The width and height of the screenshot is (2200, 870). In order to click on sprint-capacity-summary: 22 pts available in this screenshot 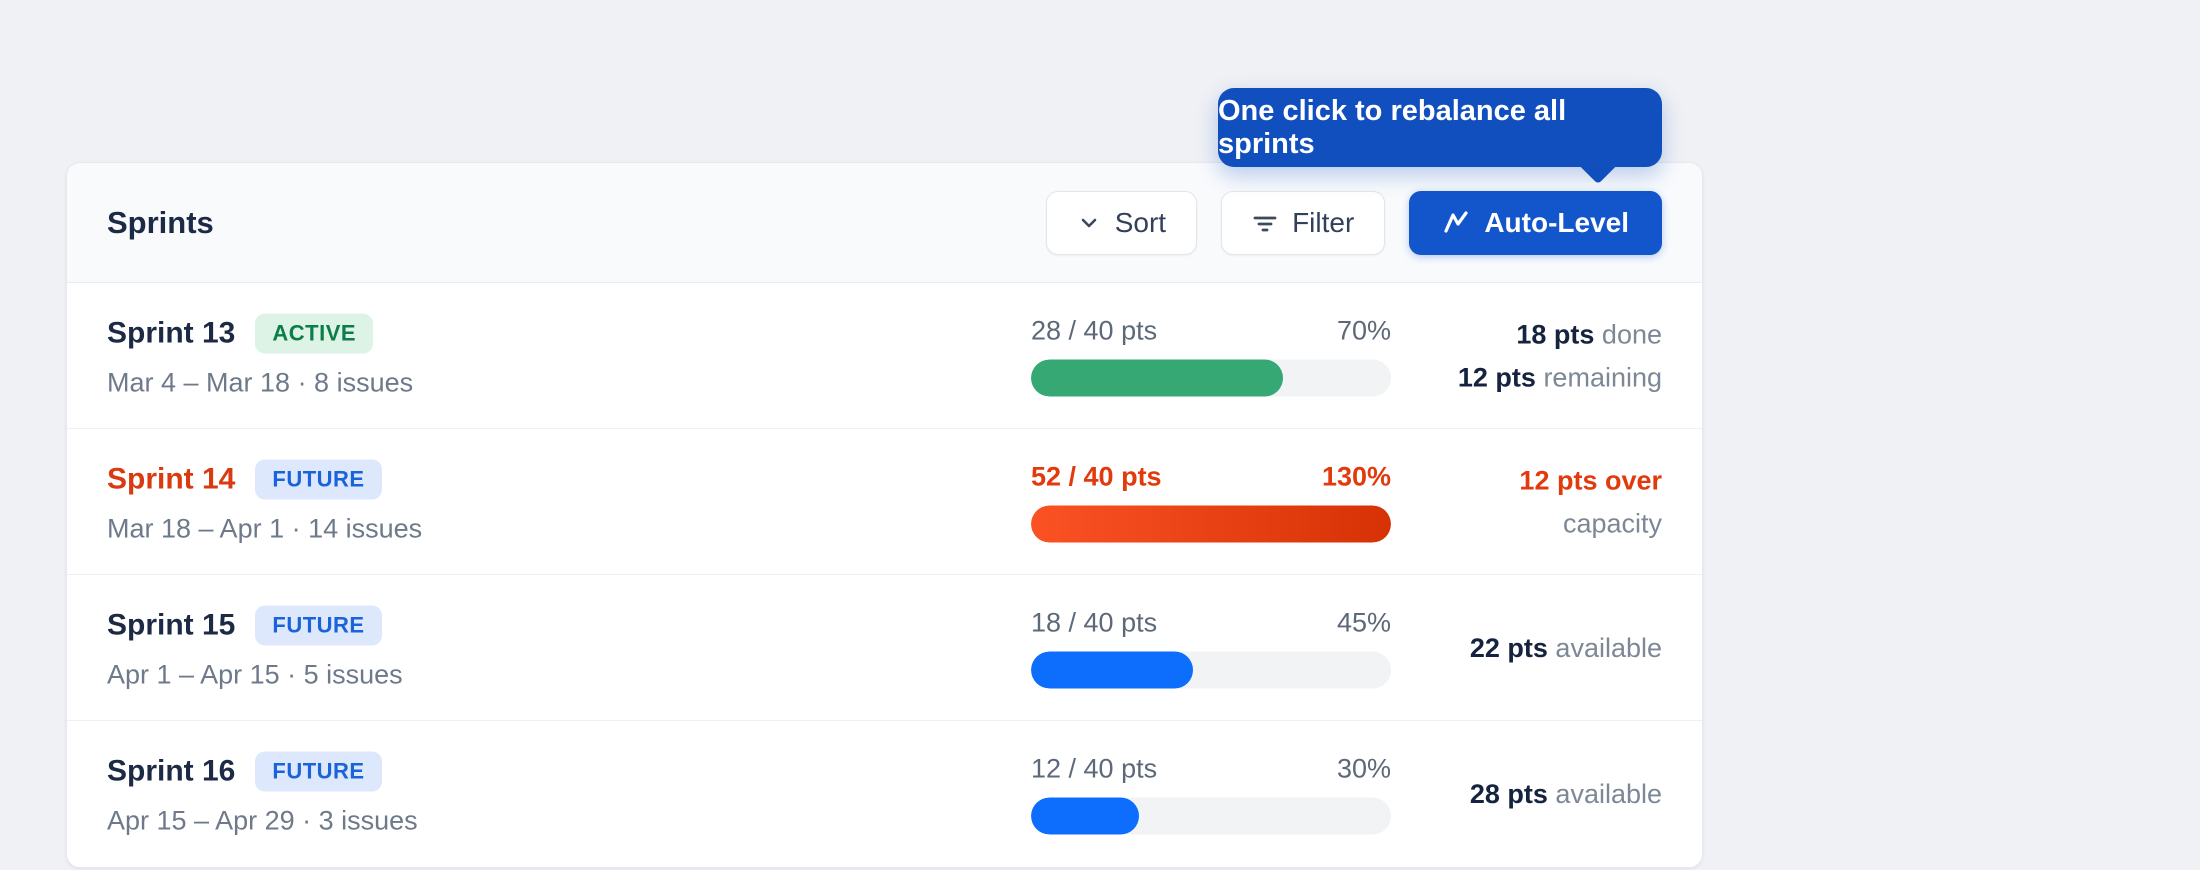, I will do `click(1566, 648)`.